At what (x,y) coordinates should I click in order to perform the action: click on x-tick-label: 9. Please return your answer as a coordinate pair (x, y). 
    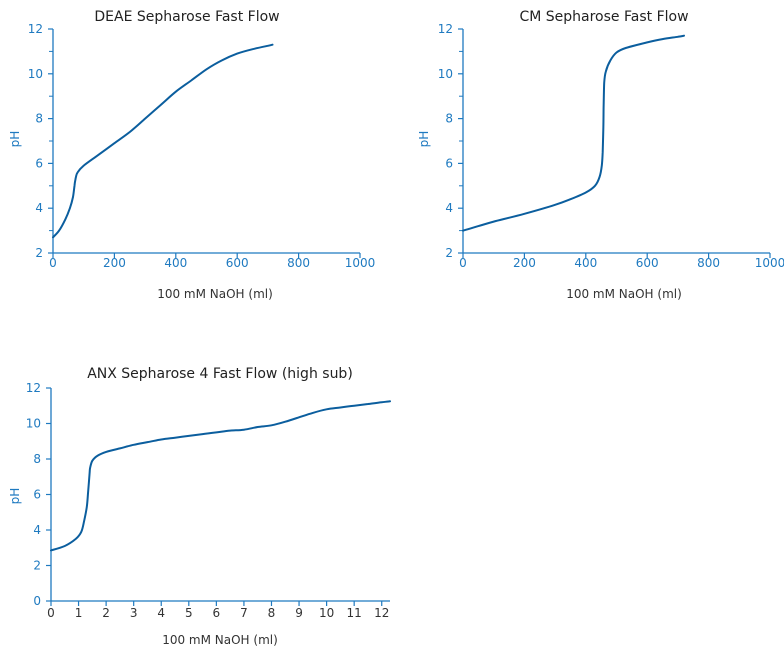
    Looking at the image, I should click on (299, 613).